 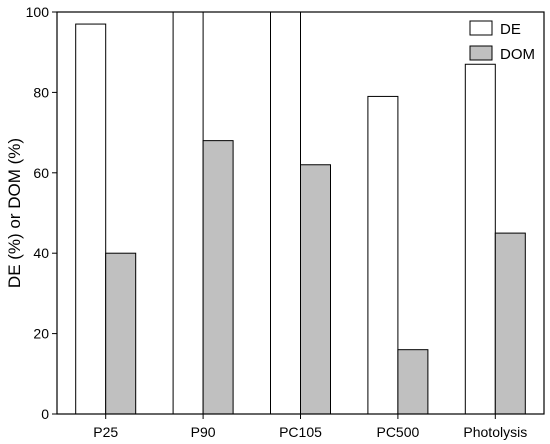 I want to click on bar-de-p90, so click(x=188, y=213).